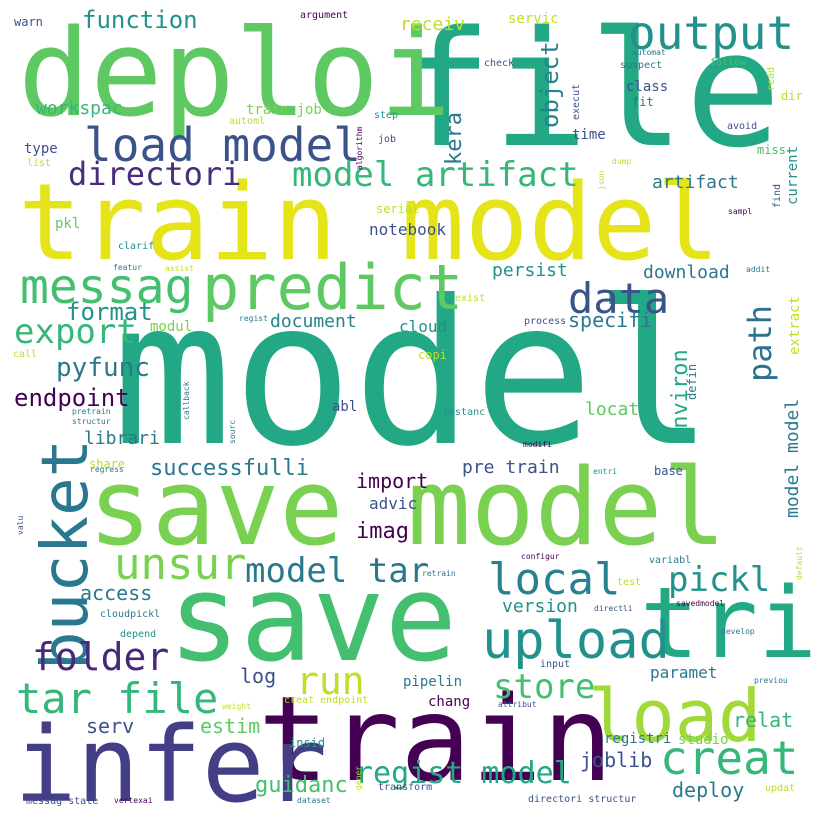 This screenshot has width=819, height=819. I want to click on word-workspac: workspac, so click(79, 108).